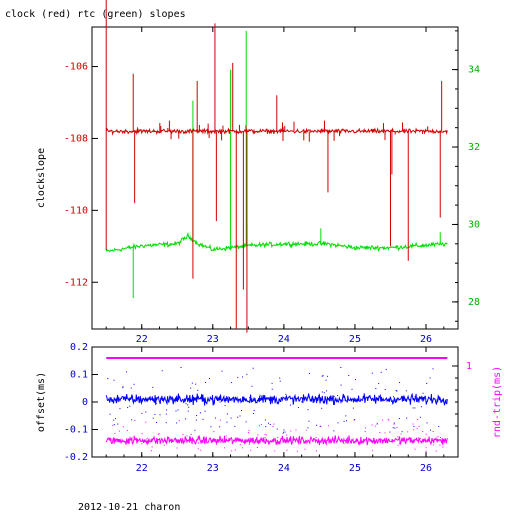 This screenshot has width=512, height=512. What do you see at coordinates (474, 70) in the screenshot?
I see `top-right-tick-label: 34` at bounding box center [474, 70].